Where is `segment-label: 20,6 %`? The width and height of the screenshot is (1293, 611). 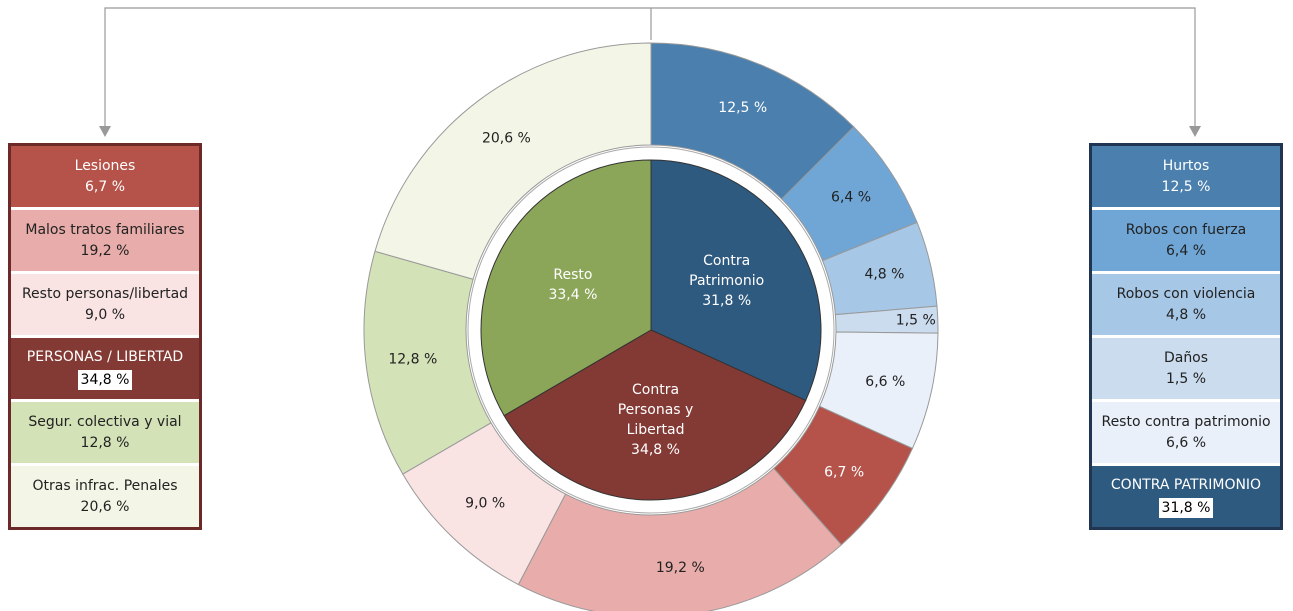 segment-label: 20,6 % is located at coordinates (506, 138).